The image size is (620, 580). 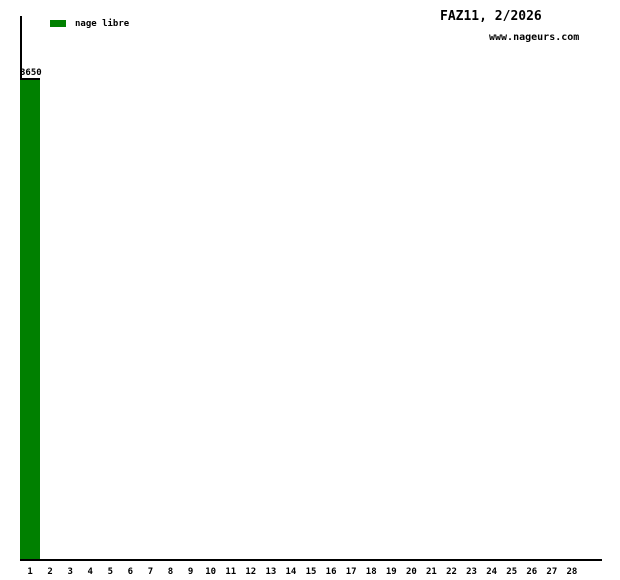 I want to click on x-tick-label-27: 27, so click(x=552, y=572).